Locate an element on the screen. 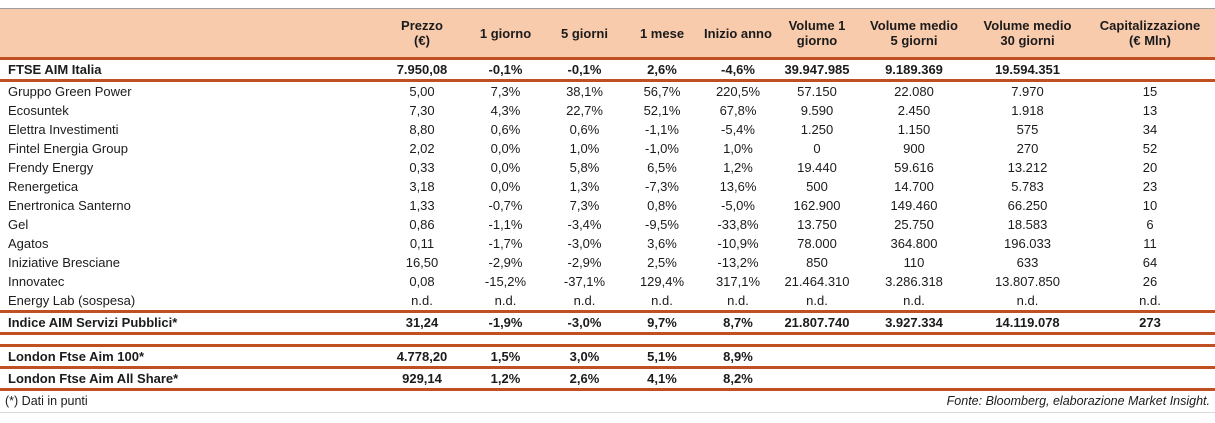  col-header-volume-1-giorno: Volume 1 giorno is located at coordinates (817, 33).